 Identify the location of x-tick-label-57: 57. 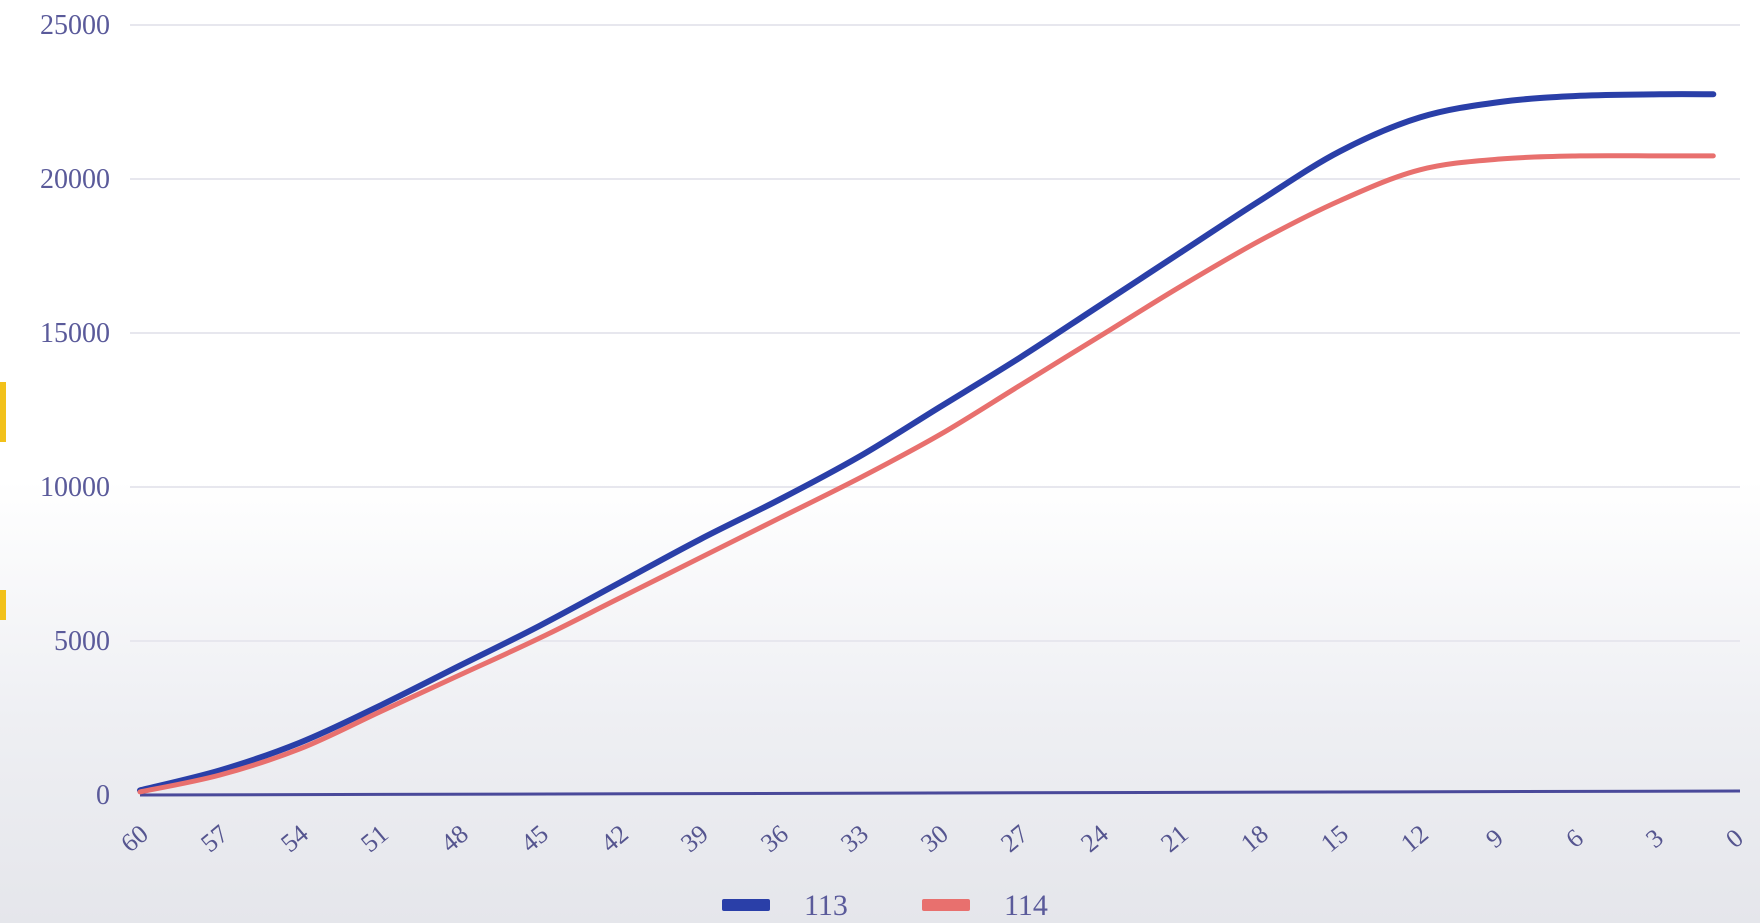
(214, 838).